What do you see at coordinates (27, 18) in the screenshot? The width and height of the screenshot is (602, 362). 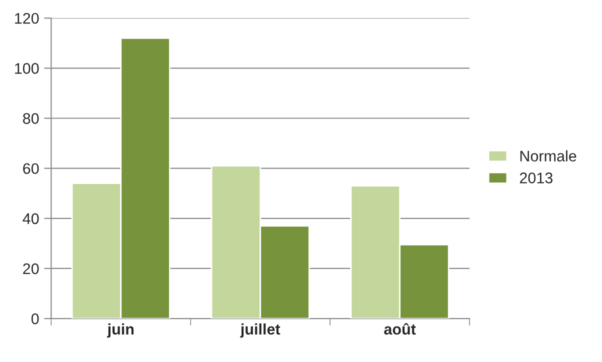 I see `y-tick-label: 120` at bounding box center [27, 18].